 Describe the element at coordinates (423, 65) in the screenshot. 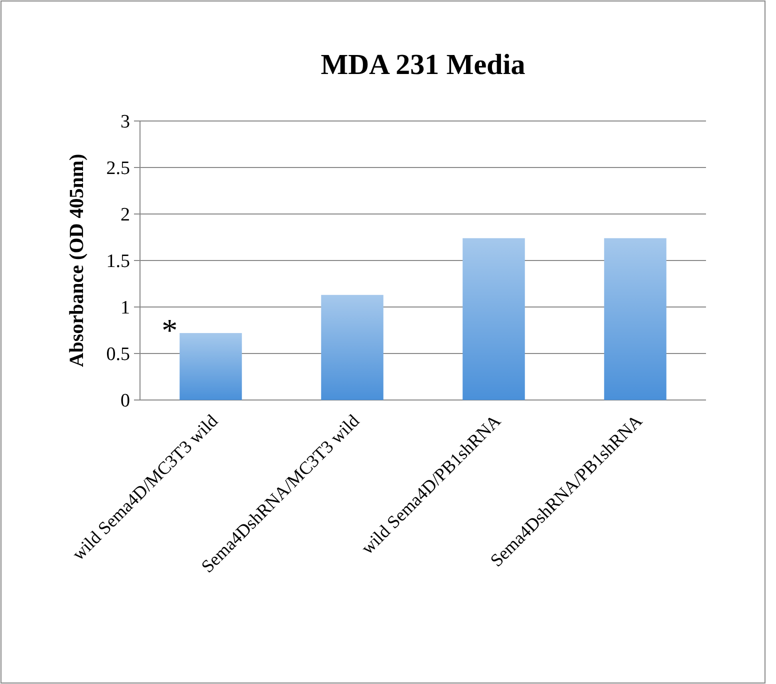

I see `chart-title: MDA 231 Media` at that location.